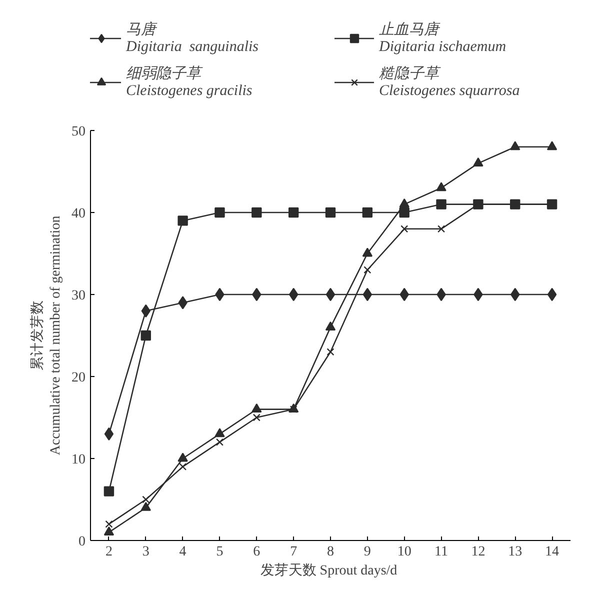 This screenshot has width=596, height=607. Describe the element at coordinates (404, 552) in the screenshot. I see `x-tick-label: 10` at that location.